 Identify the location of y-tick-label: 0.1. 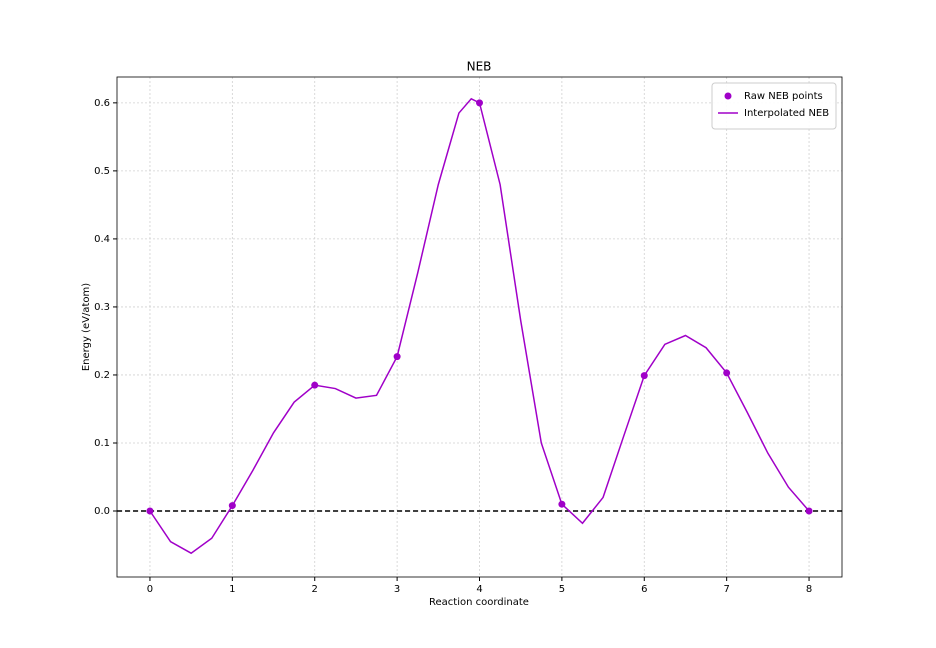
(102, 443).